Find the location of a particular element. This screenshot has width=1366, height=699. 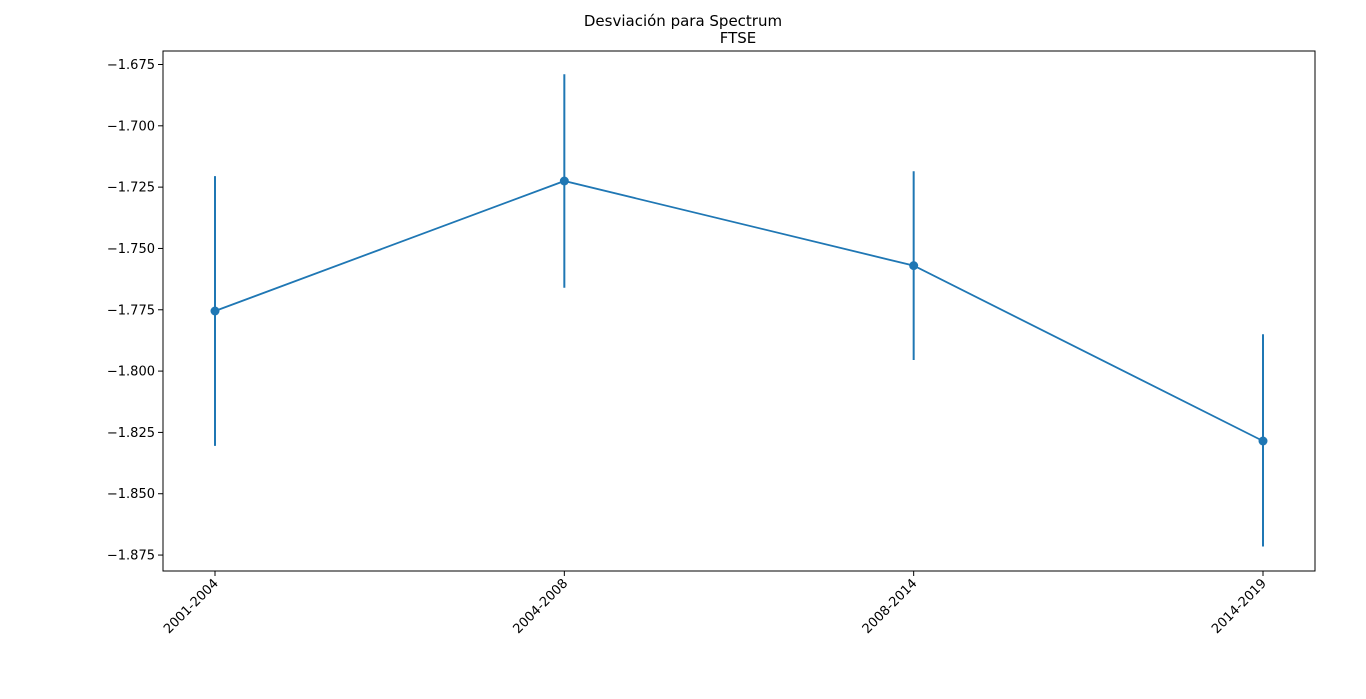

x-tick-label: 2001-2004 is located at coordinates (191, 606).